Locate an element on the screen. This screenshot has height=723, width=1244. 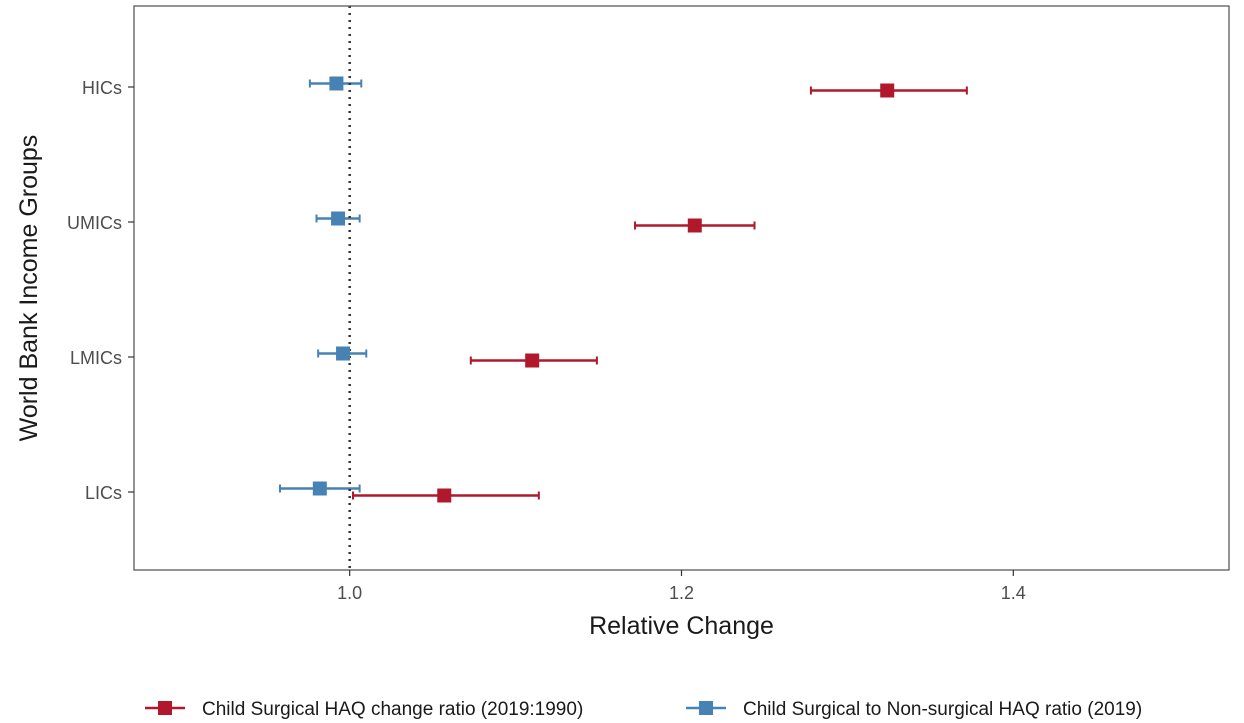
y-tick-label: HICs is located at coordinates (102, 88).